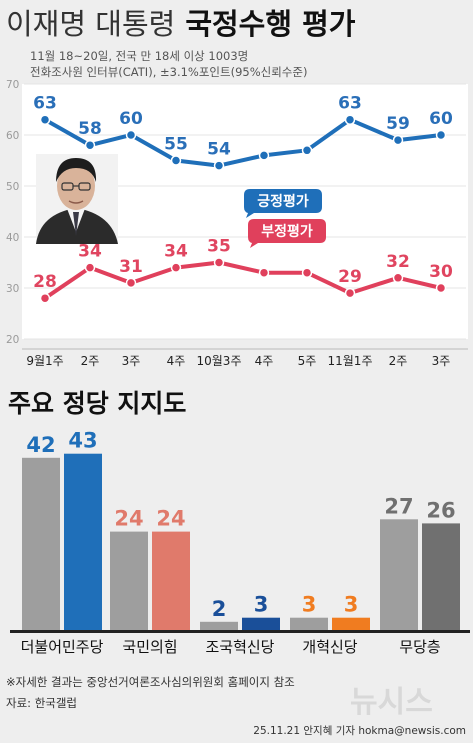  What do you see at coordinates (77, 199) in the screenshot?
I see `president-portrait` at bounding box center [77, 199].